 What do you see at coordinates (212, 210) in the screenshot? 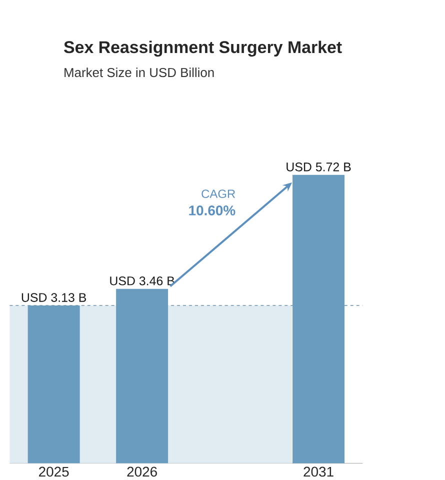
I see `annotation: 10.60%` at bounding box center [212, 210].